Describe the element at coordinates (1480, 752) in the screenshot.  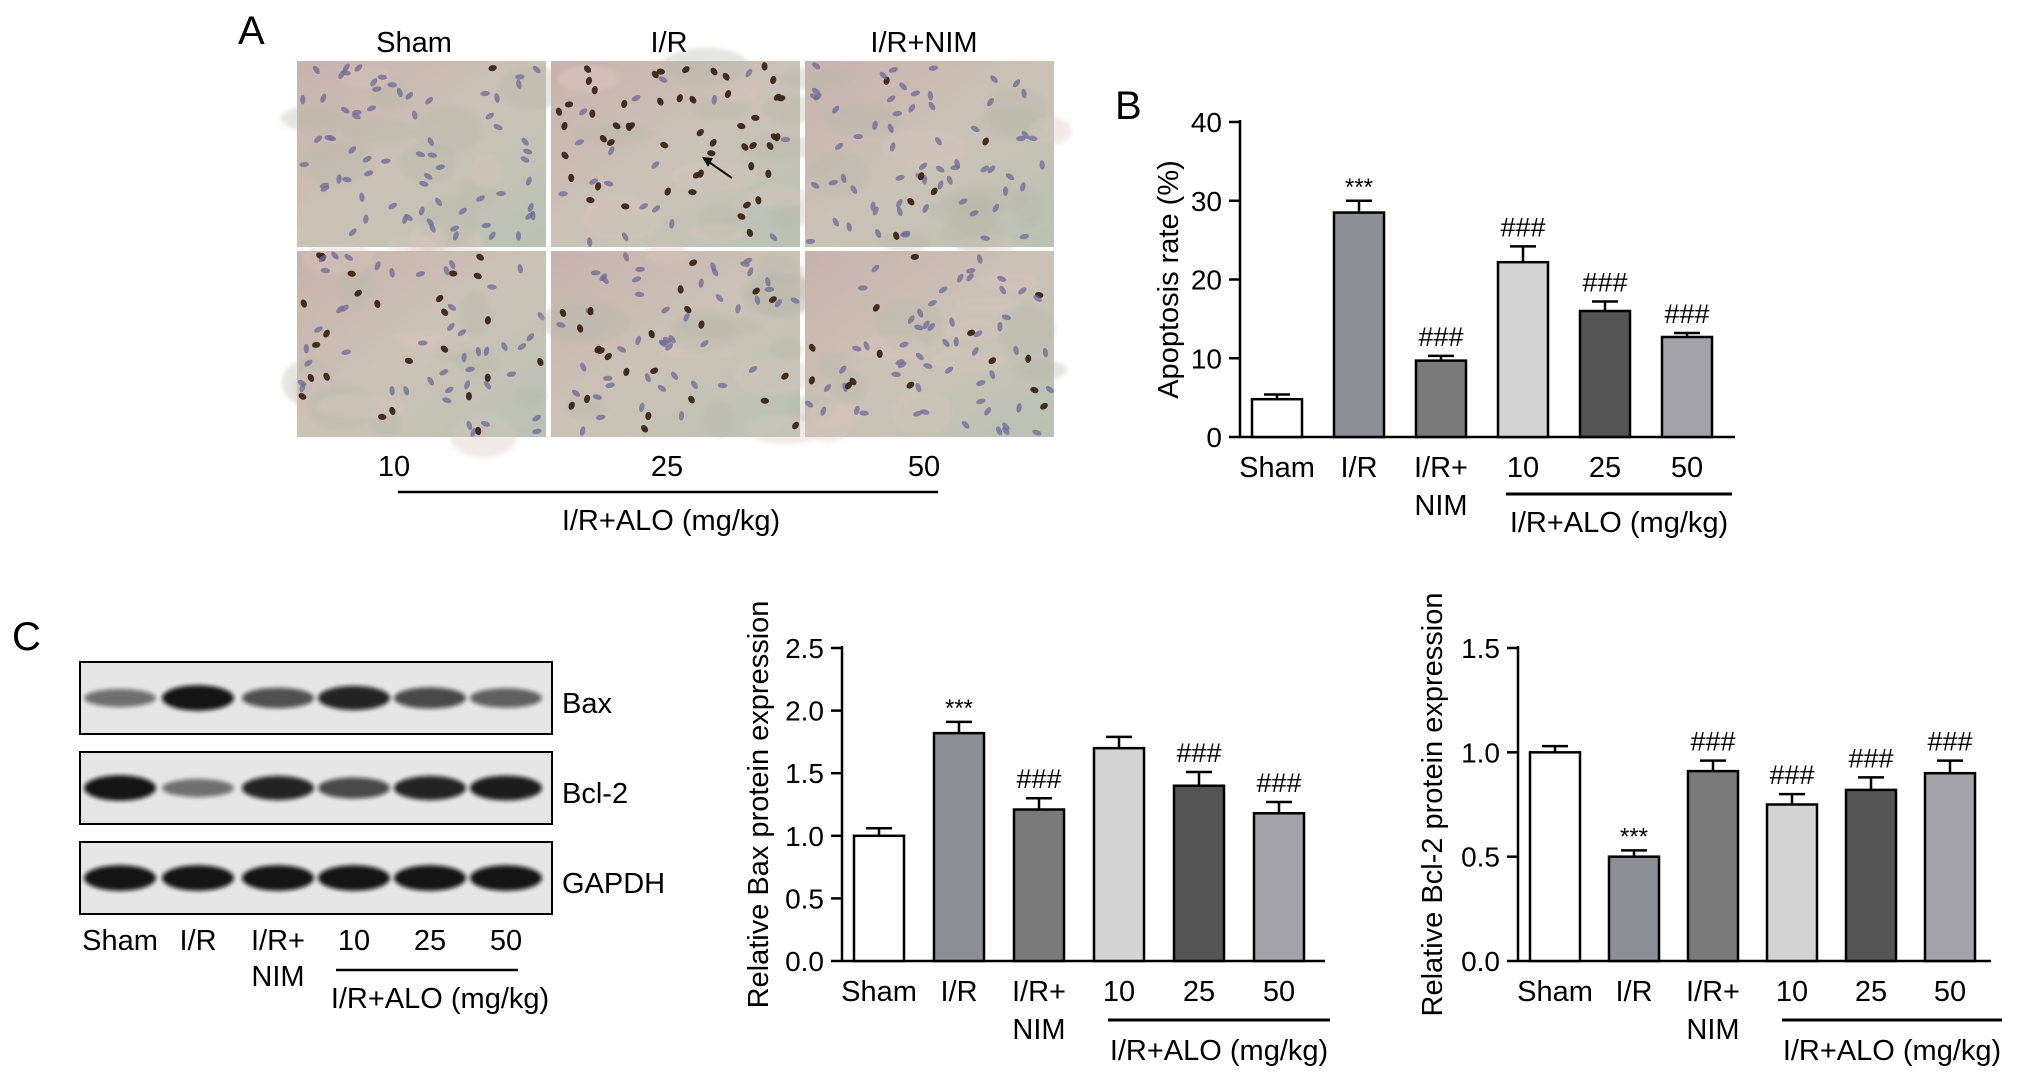
I see `y-tick-label: 1.0` at that location.